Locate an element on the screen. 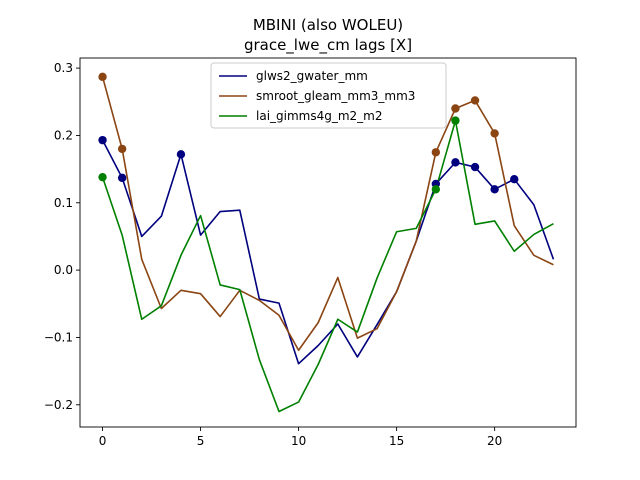 Image resolution: width=640 pixels, height=480 pixels. y-tick-label: −0.2 is located at coordinates (58, 405).